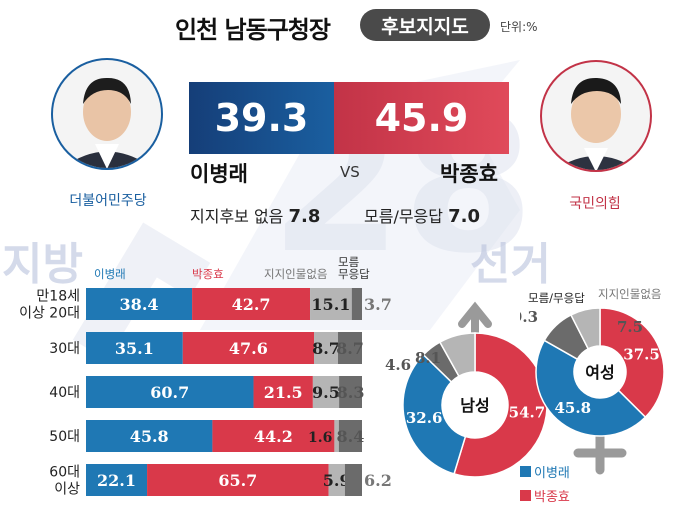 This screenshot has width=680, height=521. I want to click on bar-value-label: 44.2, so click(273, 436).